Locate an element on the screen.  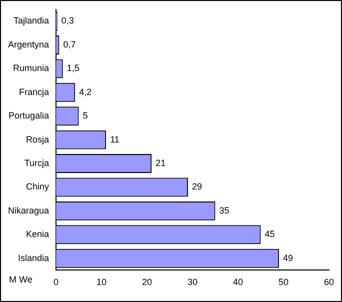
data-label: 0,3 is located at coordinates (67, 21).